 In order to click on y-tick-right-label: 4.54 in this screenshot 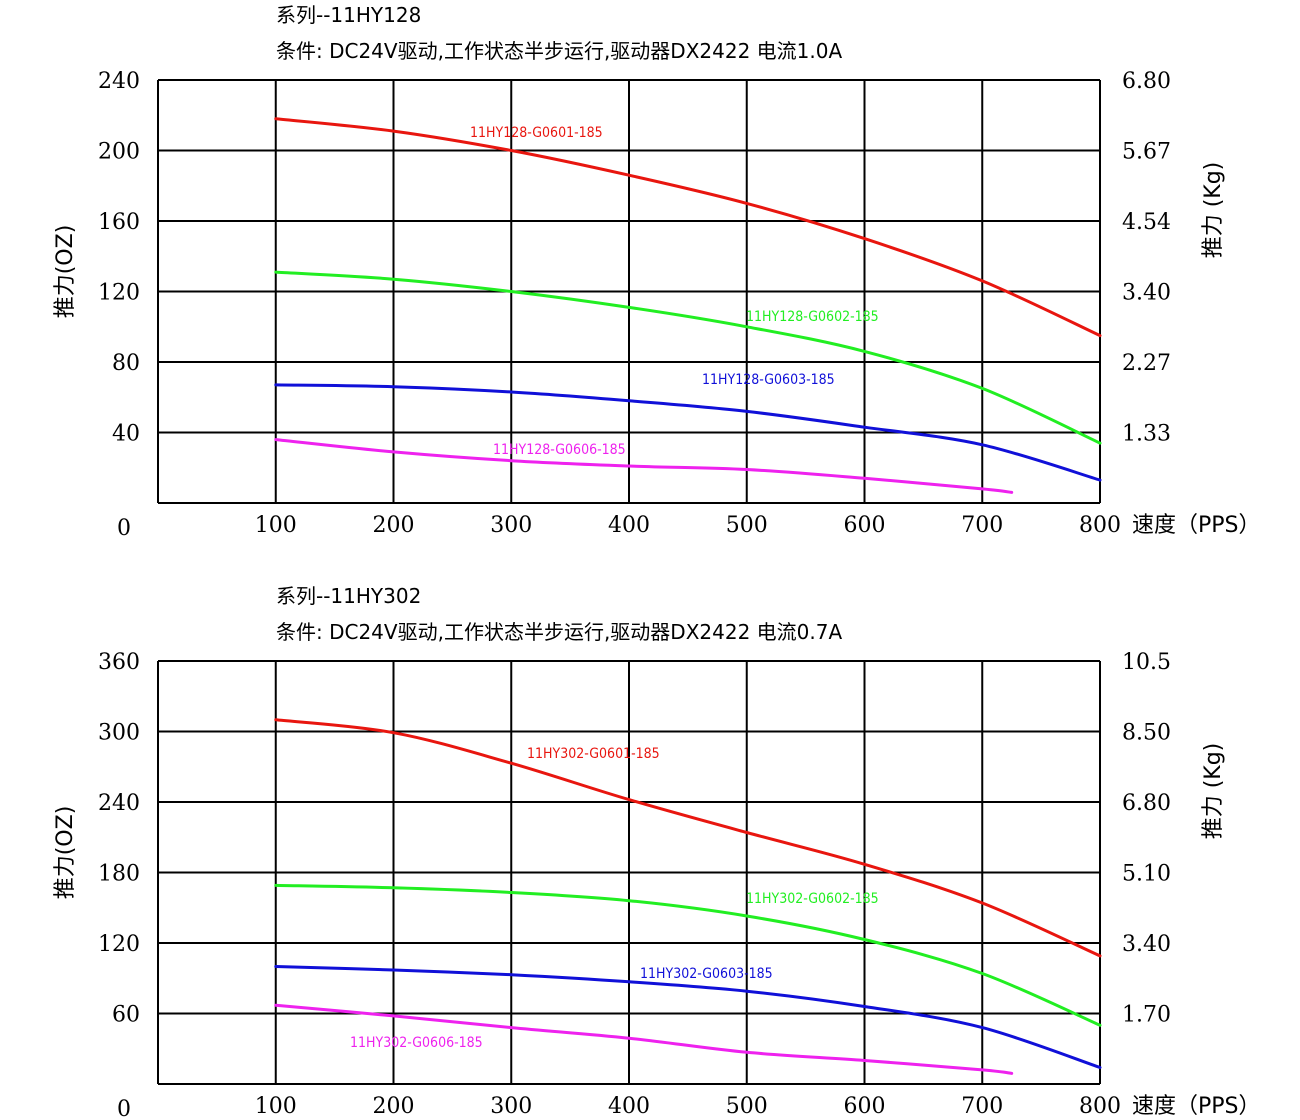, I will do `click(1146, 222)`.